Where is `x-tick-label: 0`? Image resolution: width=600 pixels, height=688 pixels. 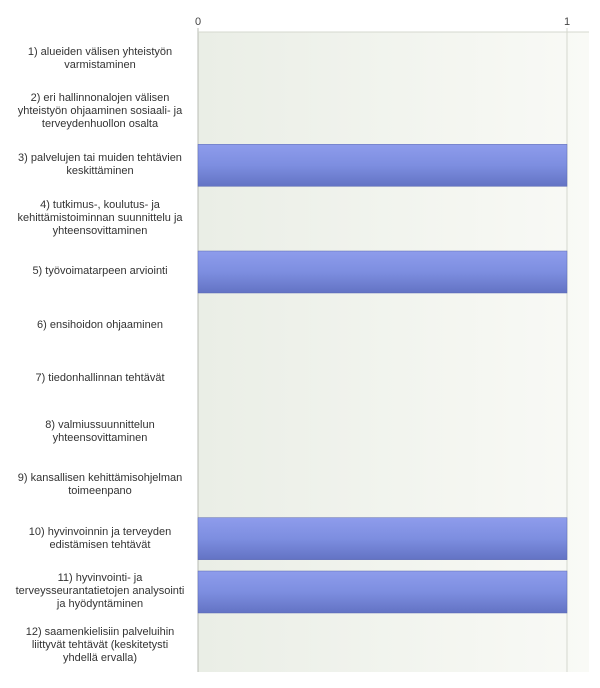 x-tick-label: 0 is located at coordinates (198, 22).